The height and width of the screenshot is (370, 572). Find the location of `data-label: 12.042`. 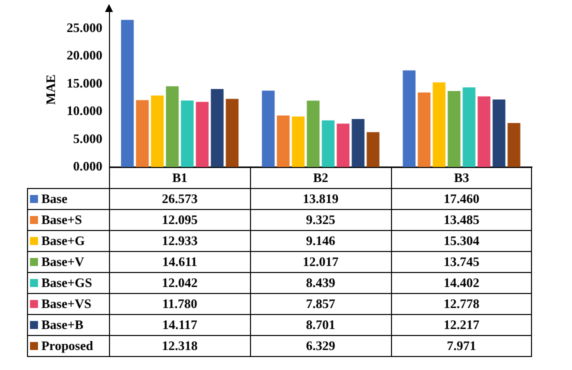

data-label: 12.042 is located at coordinates (179, 283).